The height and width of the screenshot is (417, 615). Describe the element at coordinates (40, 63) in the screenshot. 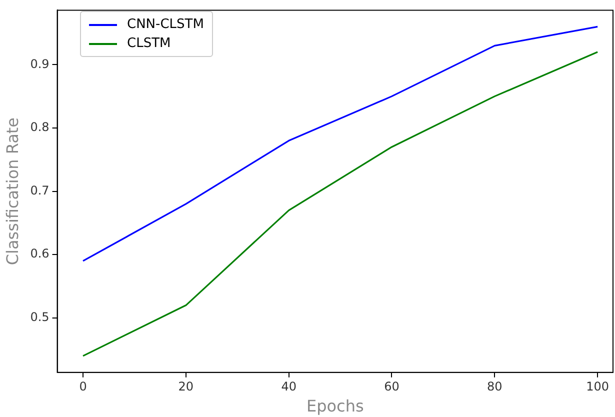

I see `y-tick-label: 0.9` at that location.